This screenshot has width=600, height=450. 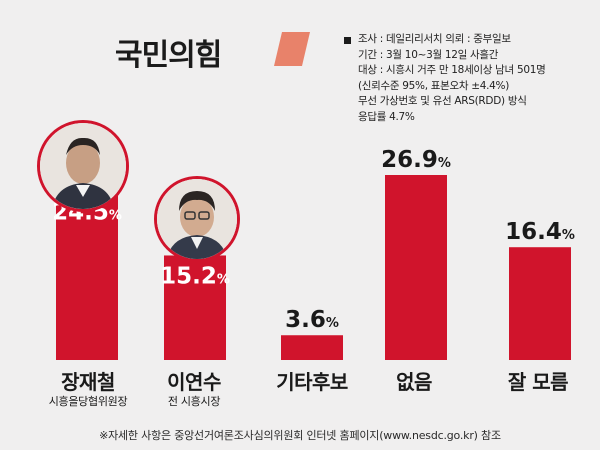 I want to click on candidate-photo-lee, so click(x=197, y=219).